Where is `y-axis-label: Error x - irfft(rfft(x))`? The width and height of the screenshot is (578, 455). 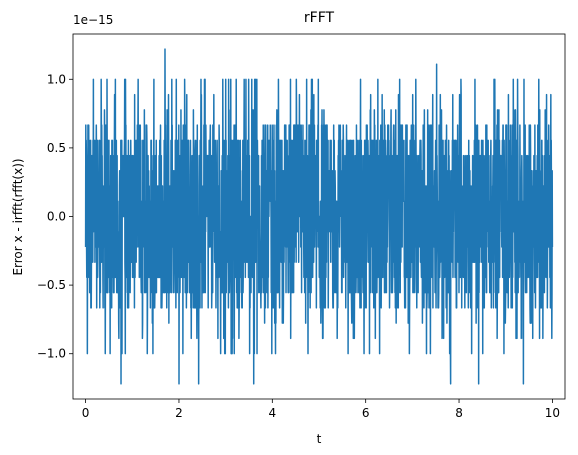
y-axis-label: Error x - irfft(rfft(x)) is located at coordinates (18, 216).